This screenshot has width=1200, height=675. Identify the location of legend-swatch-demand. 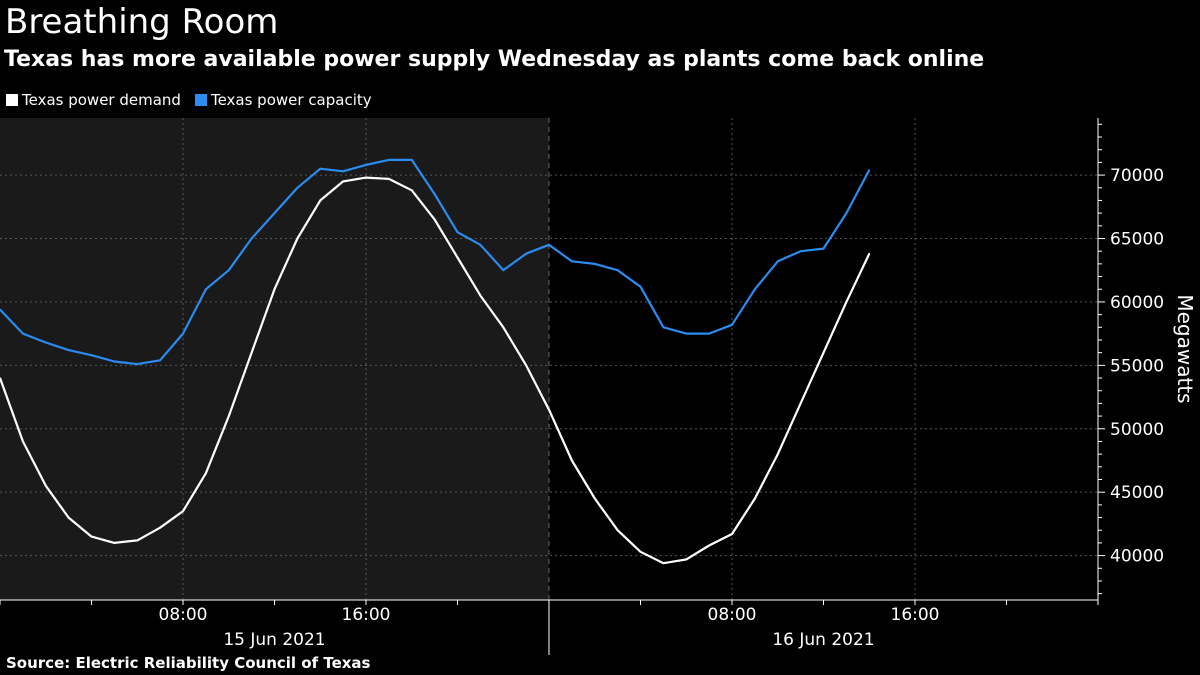
(12, 100).